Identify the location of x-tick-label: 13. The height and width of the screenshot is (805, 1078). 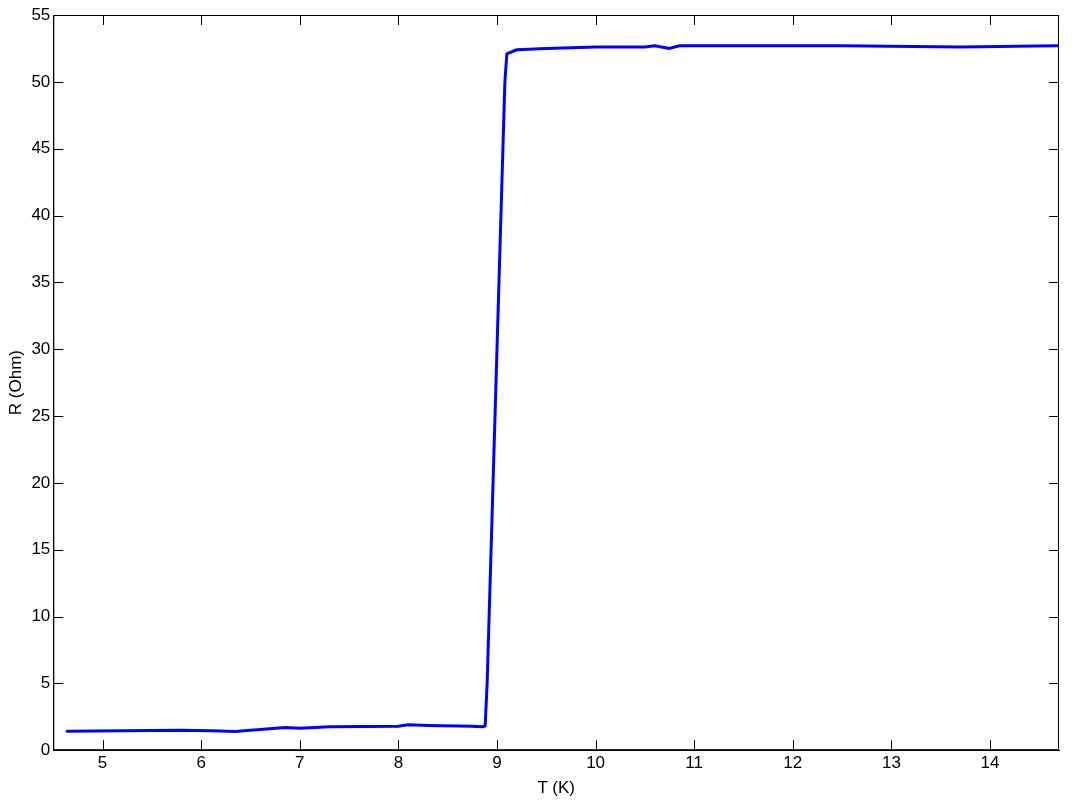
(891, 763).